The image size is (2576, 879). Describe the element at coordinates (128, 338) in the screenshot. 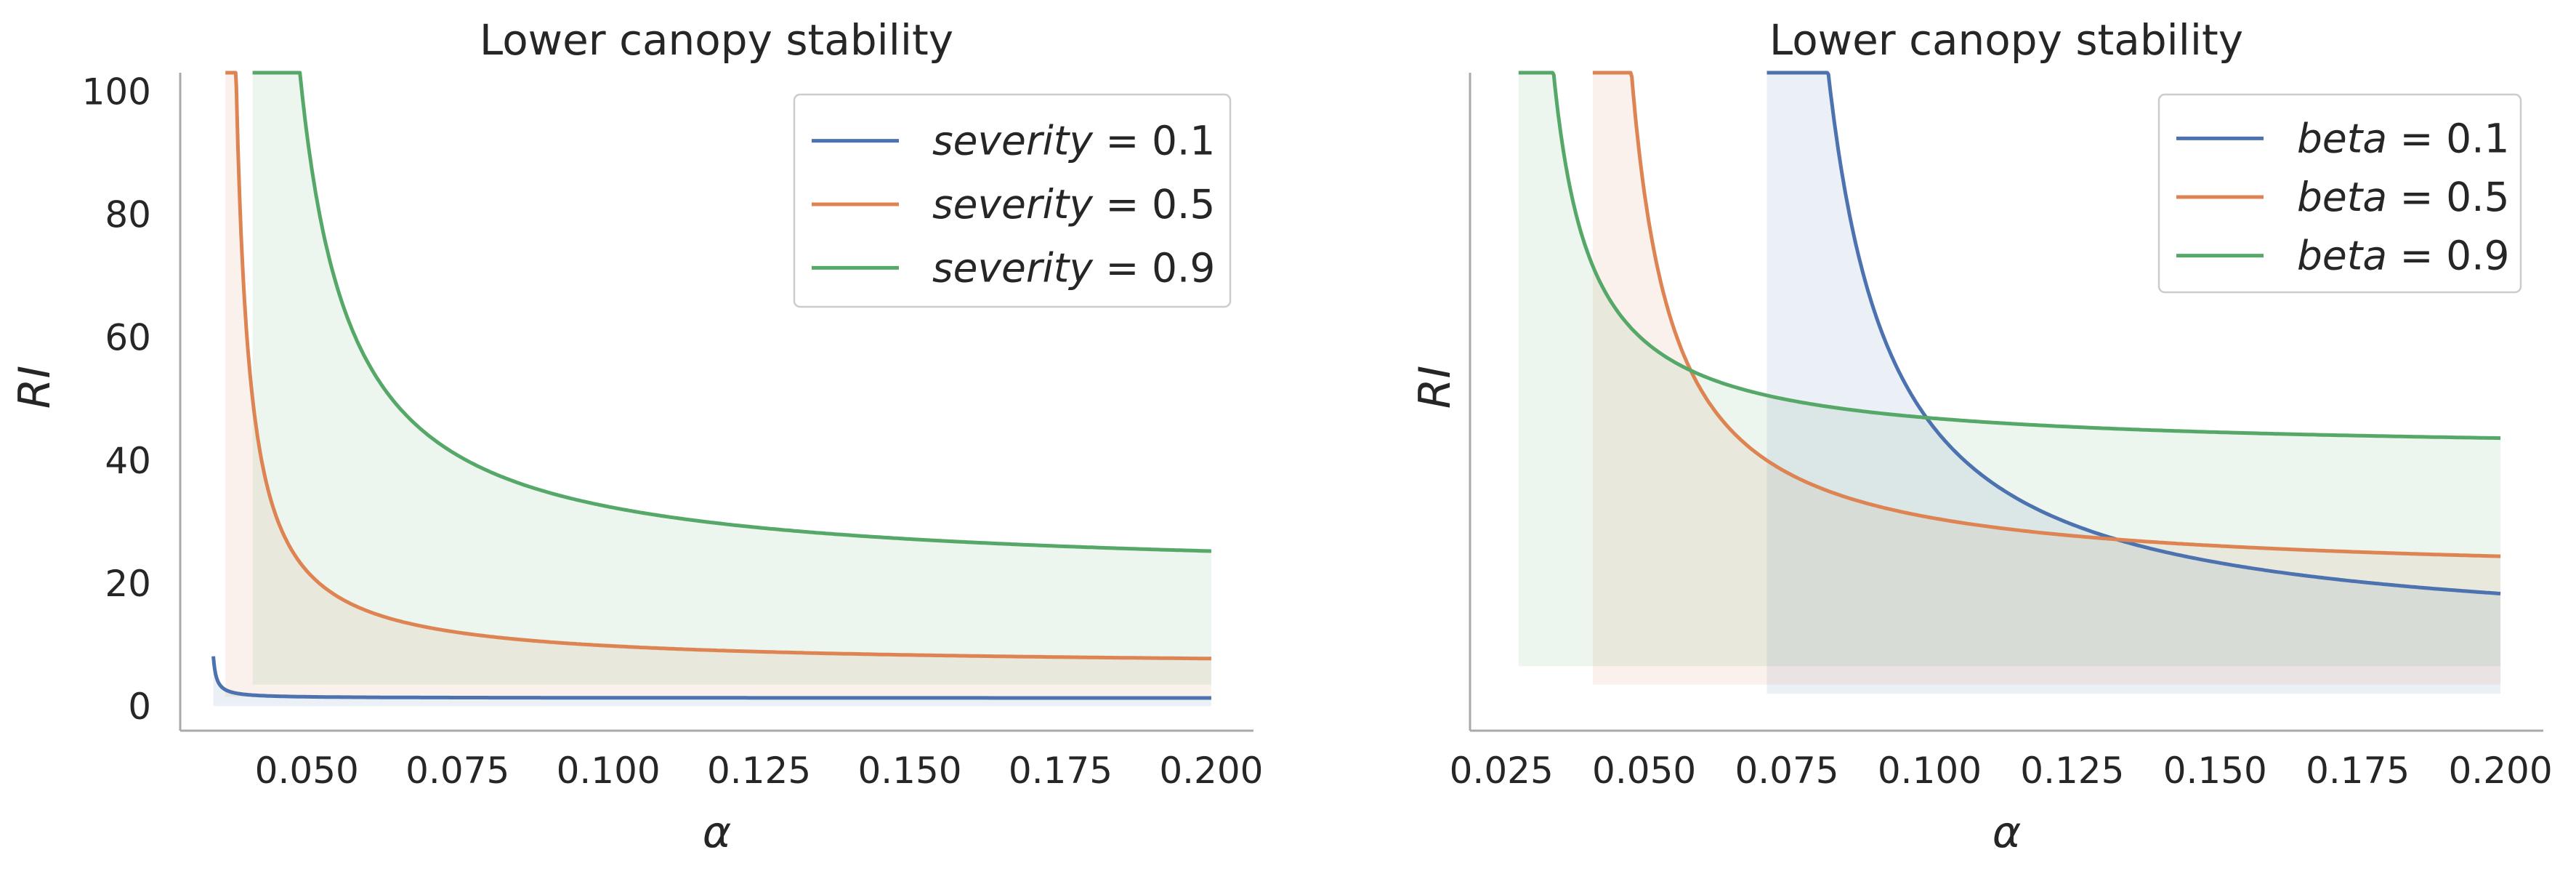

I see `y-tick-label: 60` at that location.